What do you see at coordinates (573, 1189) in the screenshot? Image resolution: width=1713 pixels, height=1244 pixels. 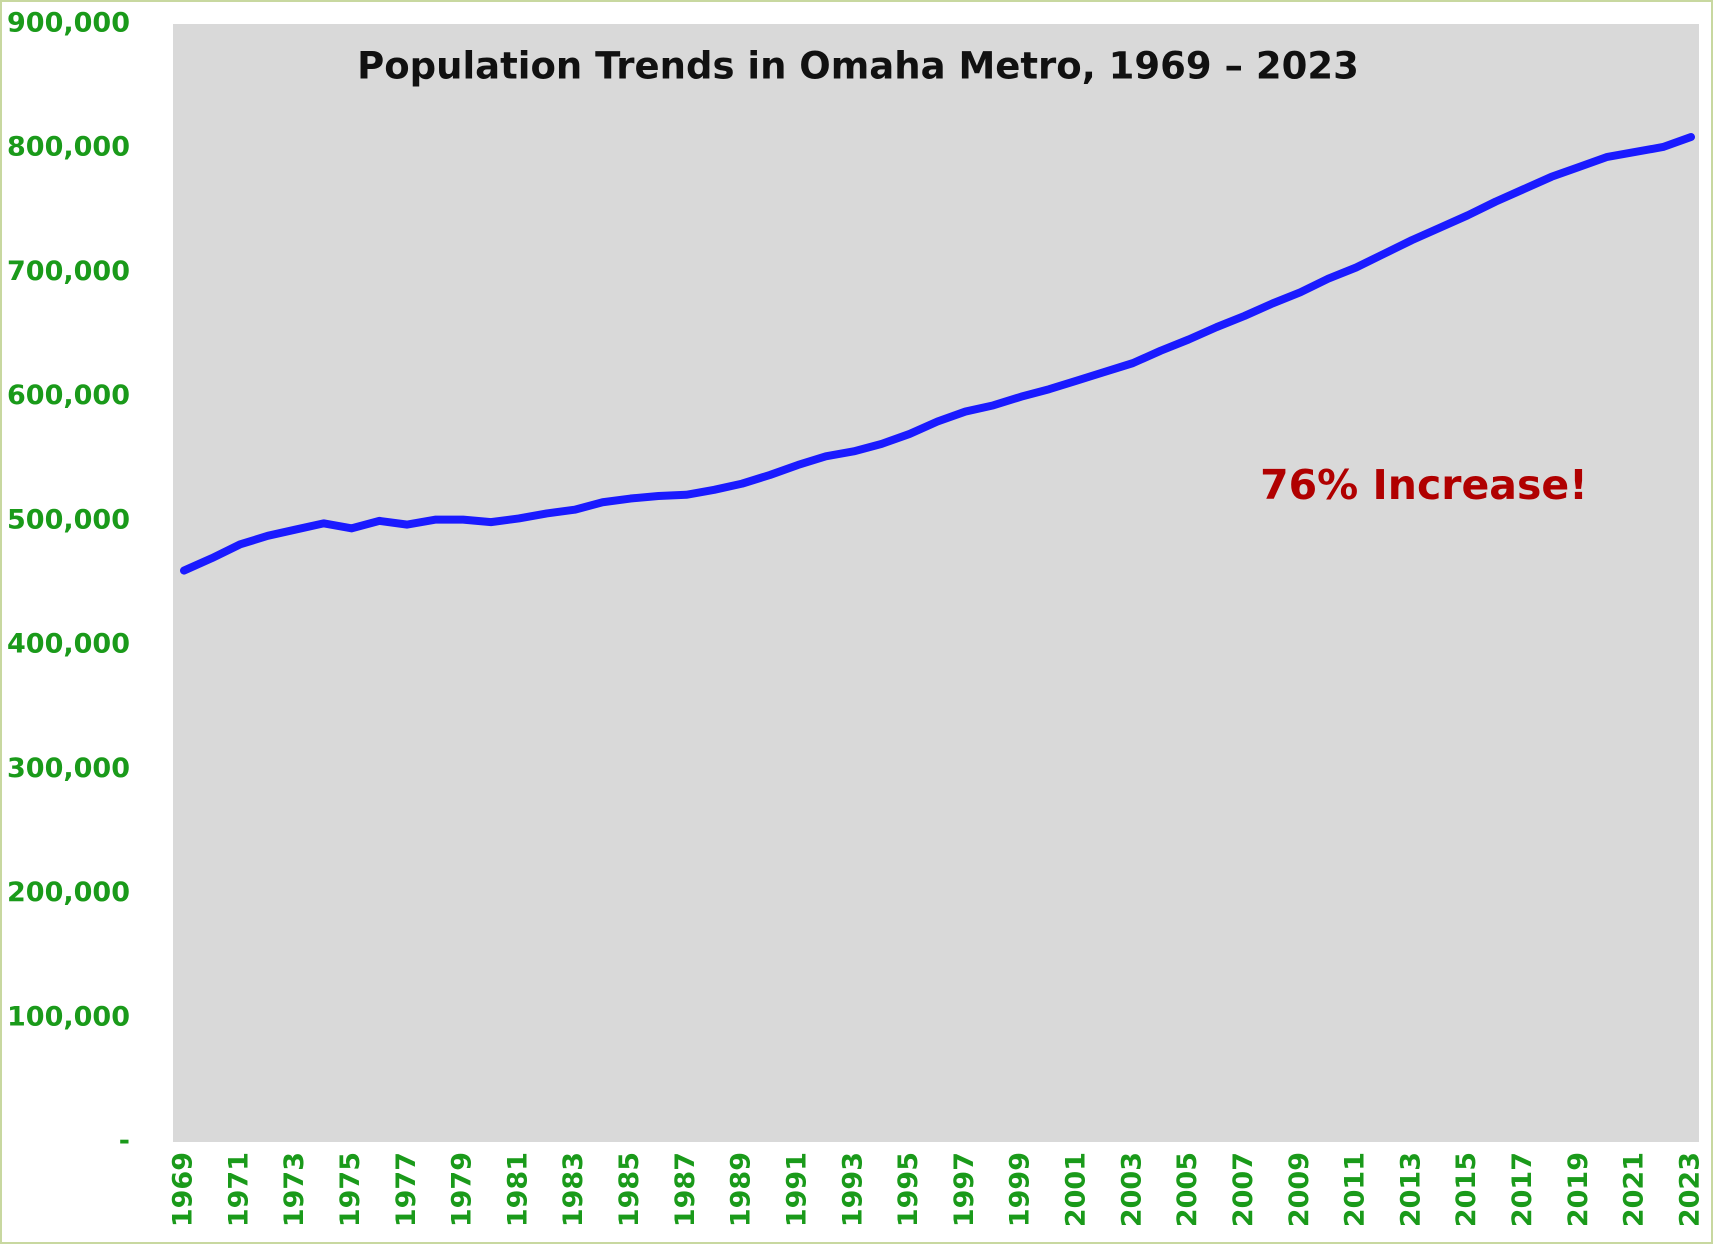 I see `x-tick-label: 1983` at bounding box center [573, 1189].